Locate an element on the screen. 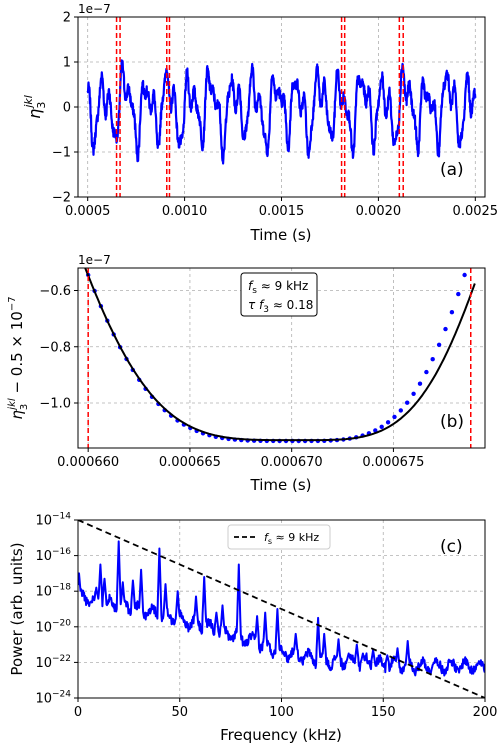 The width and height of the screenshot is (500, 747). panel-a-xtick-label: 0.0025 is located at coordinates (476, 211).